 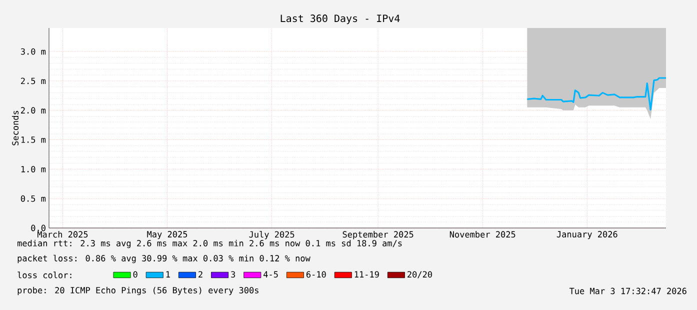 I want to click on legend-label: 4-5, so click(x=271, y=274).